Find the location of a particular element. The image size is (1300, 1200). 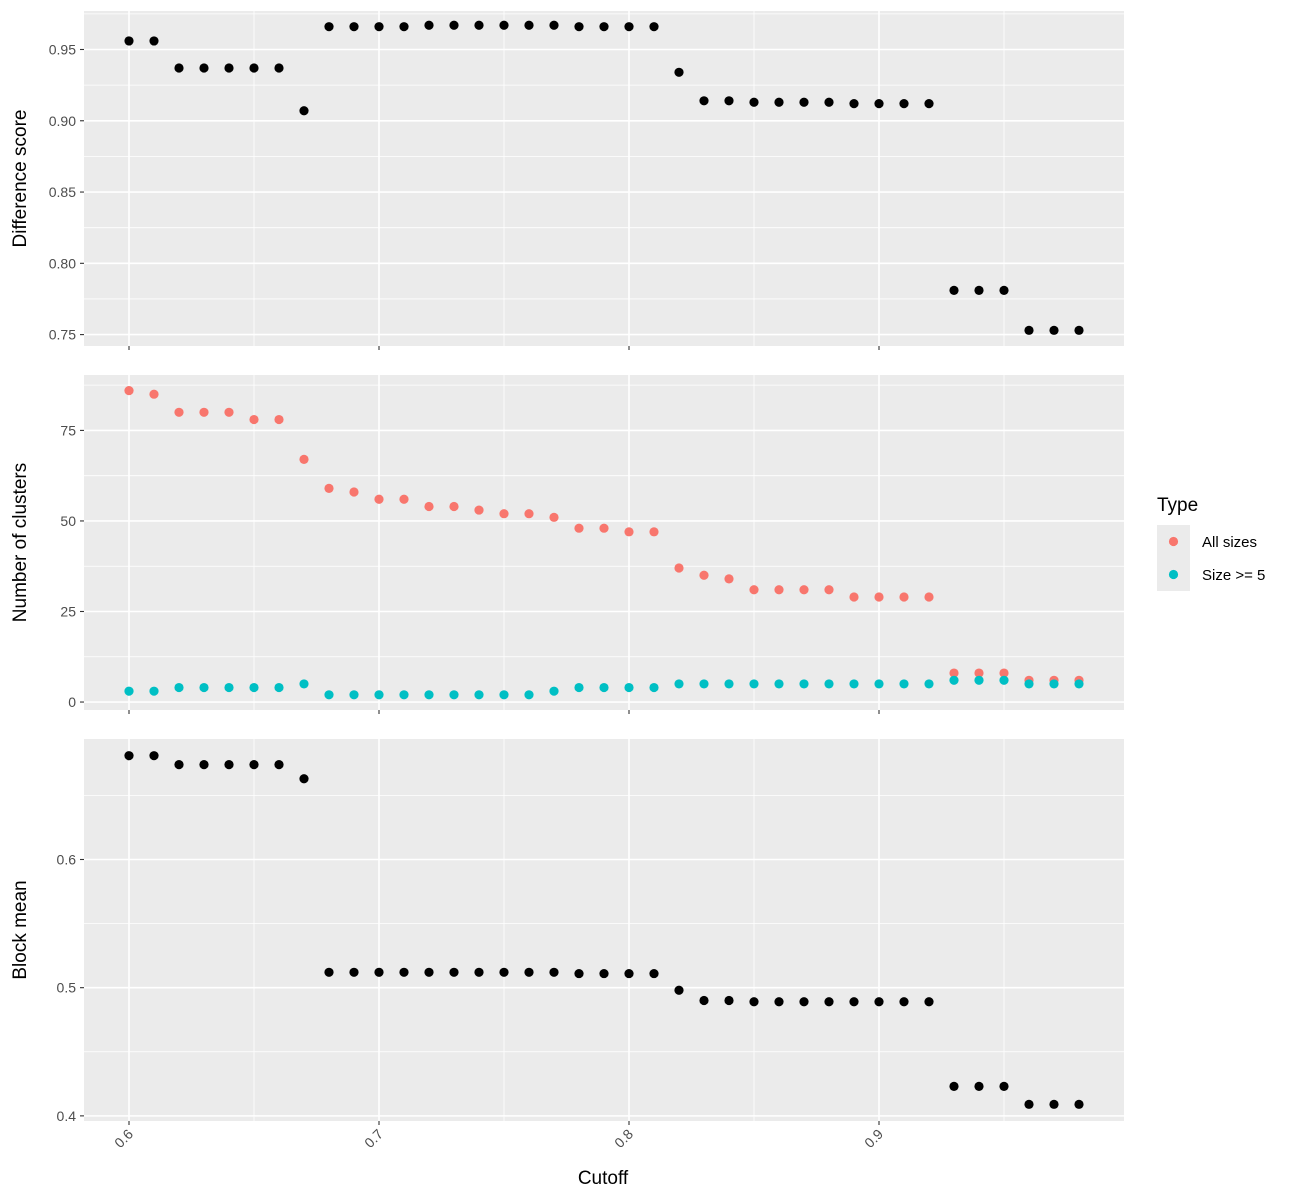

series-points is located at coordinates (604, 687).